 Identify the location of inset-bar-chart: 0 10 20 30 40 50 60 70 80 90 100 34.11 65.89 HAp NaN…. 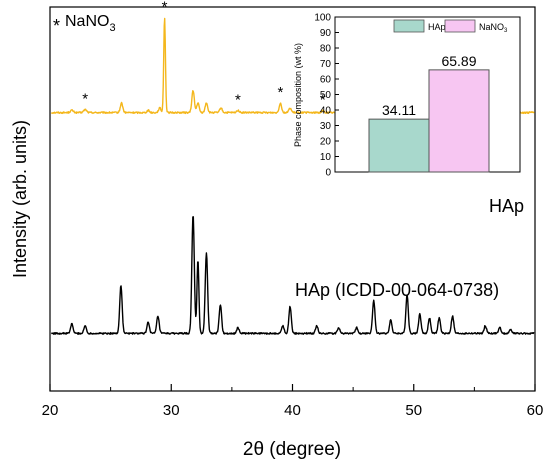
(407, 96).